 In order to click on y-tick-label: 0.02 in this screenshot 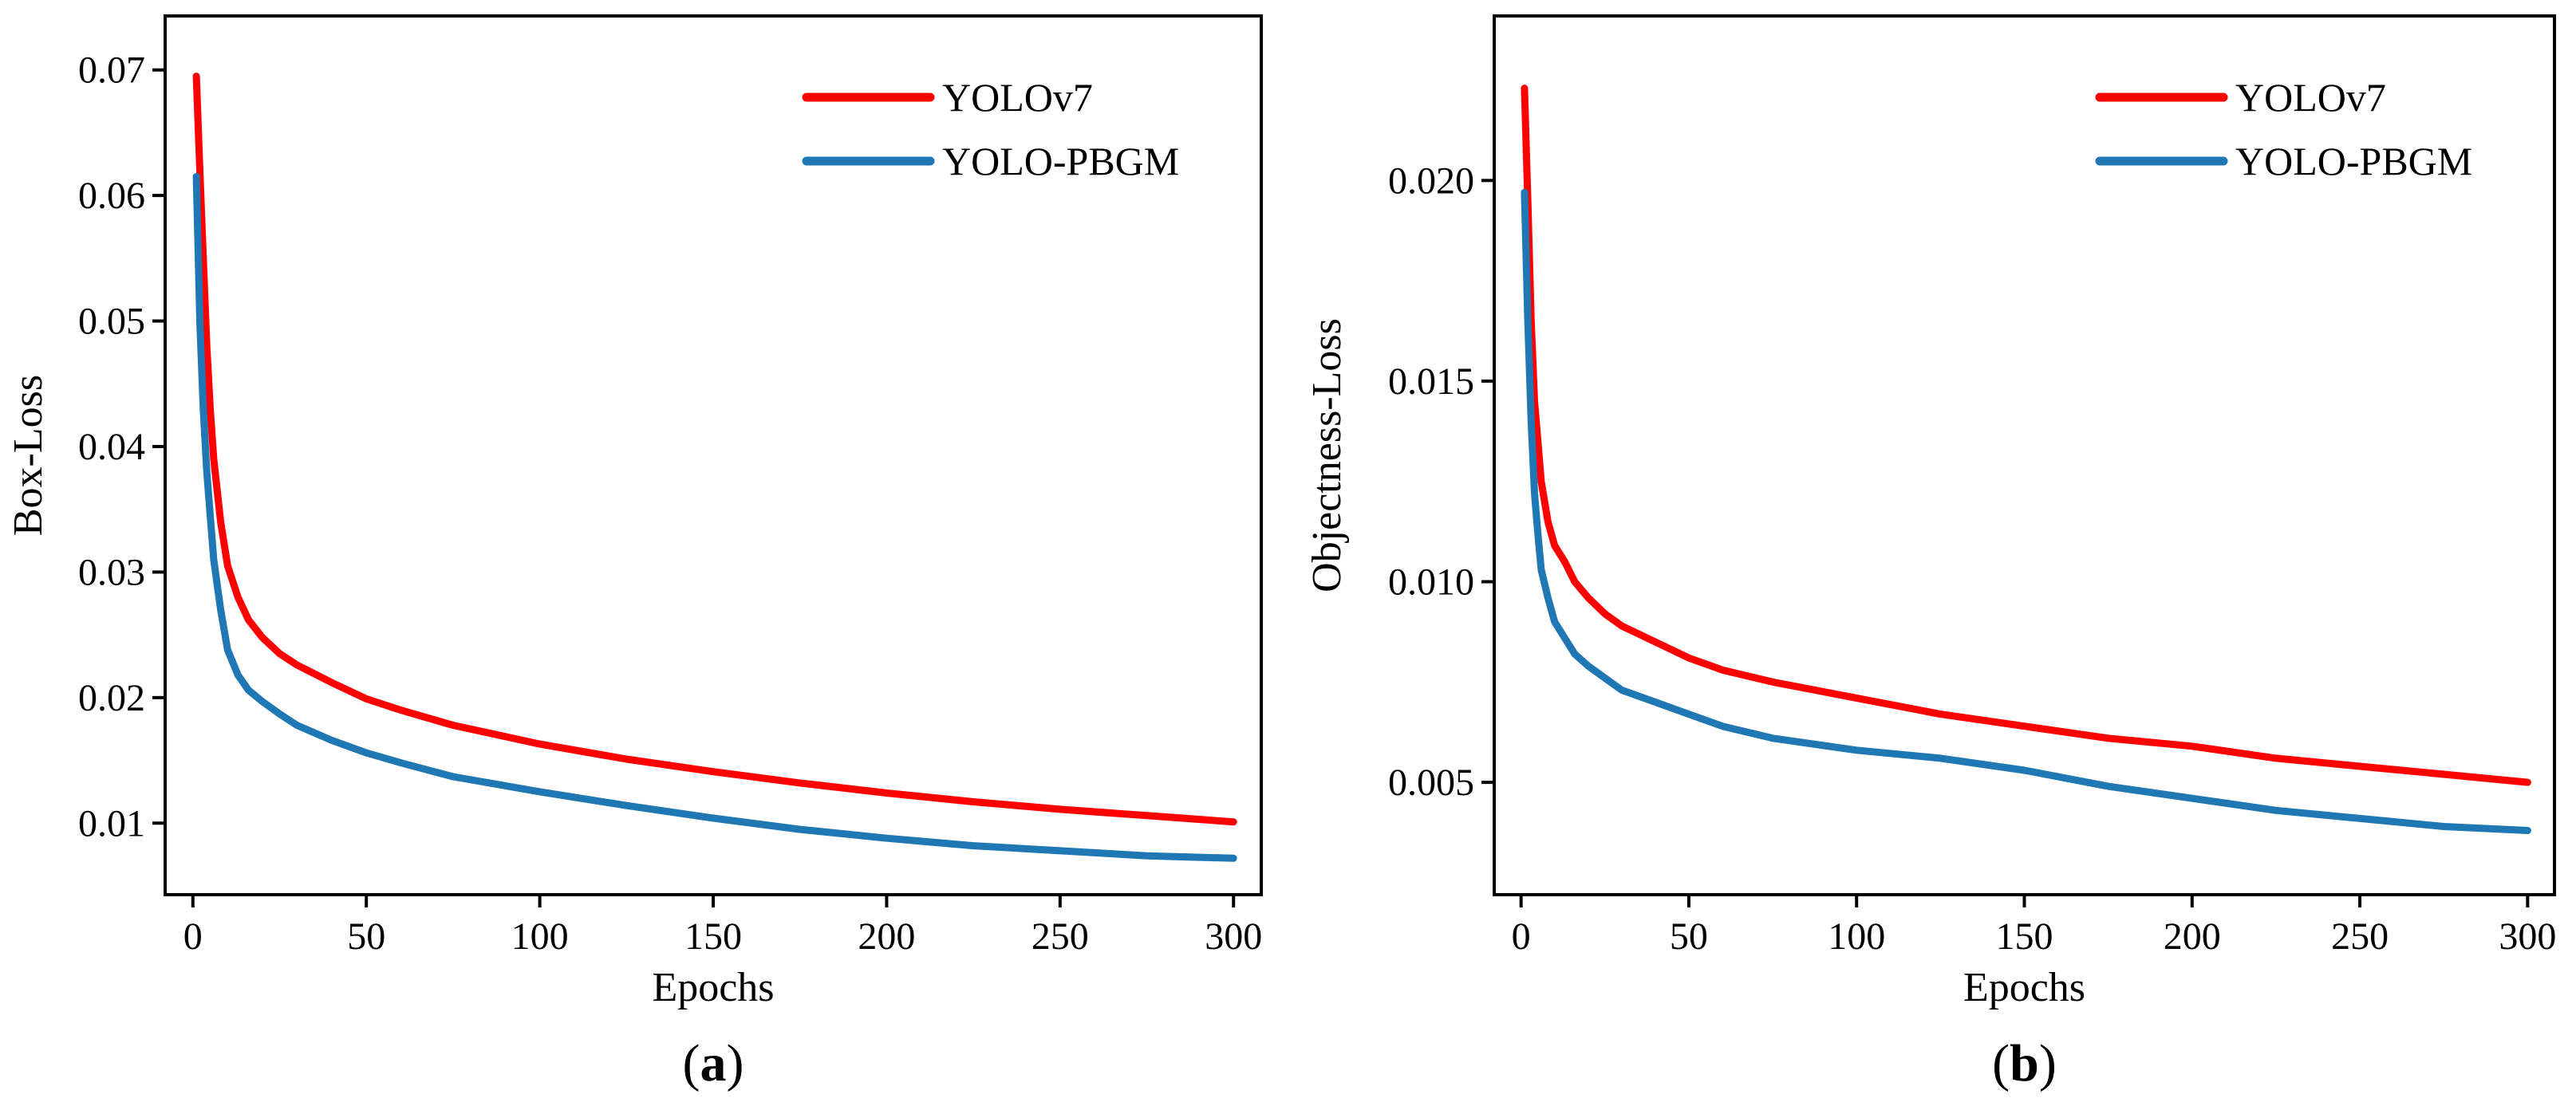, I will do `click(112, 698)`.